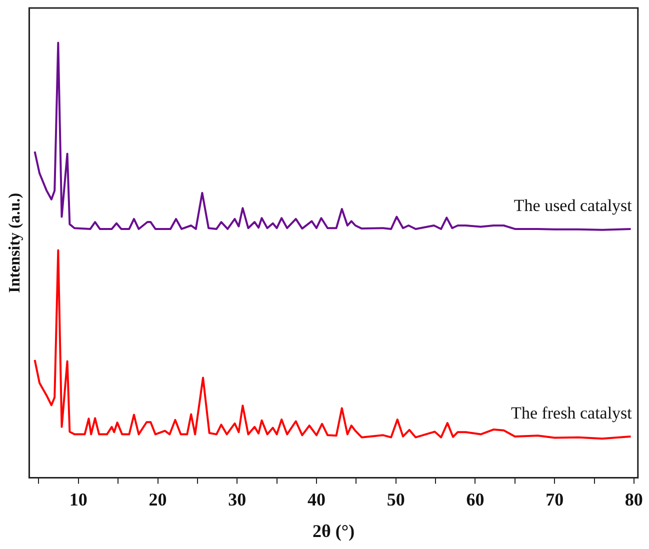  What do you see at coordinates (15, 242) in the screenshot?
I see `y-axis-title: Intensity (a.u.)` at bounding box center [15, 242].